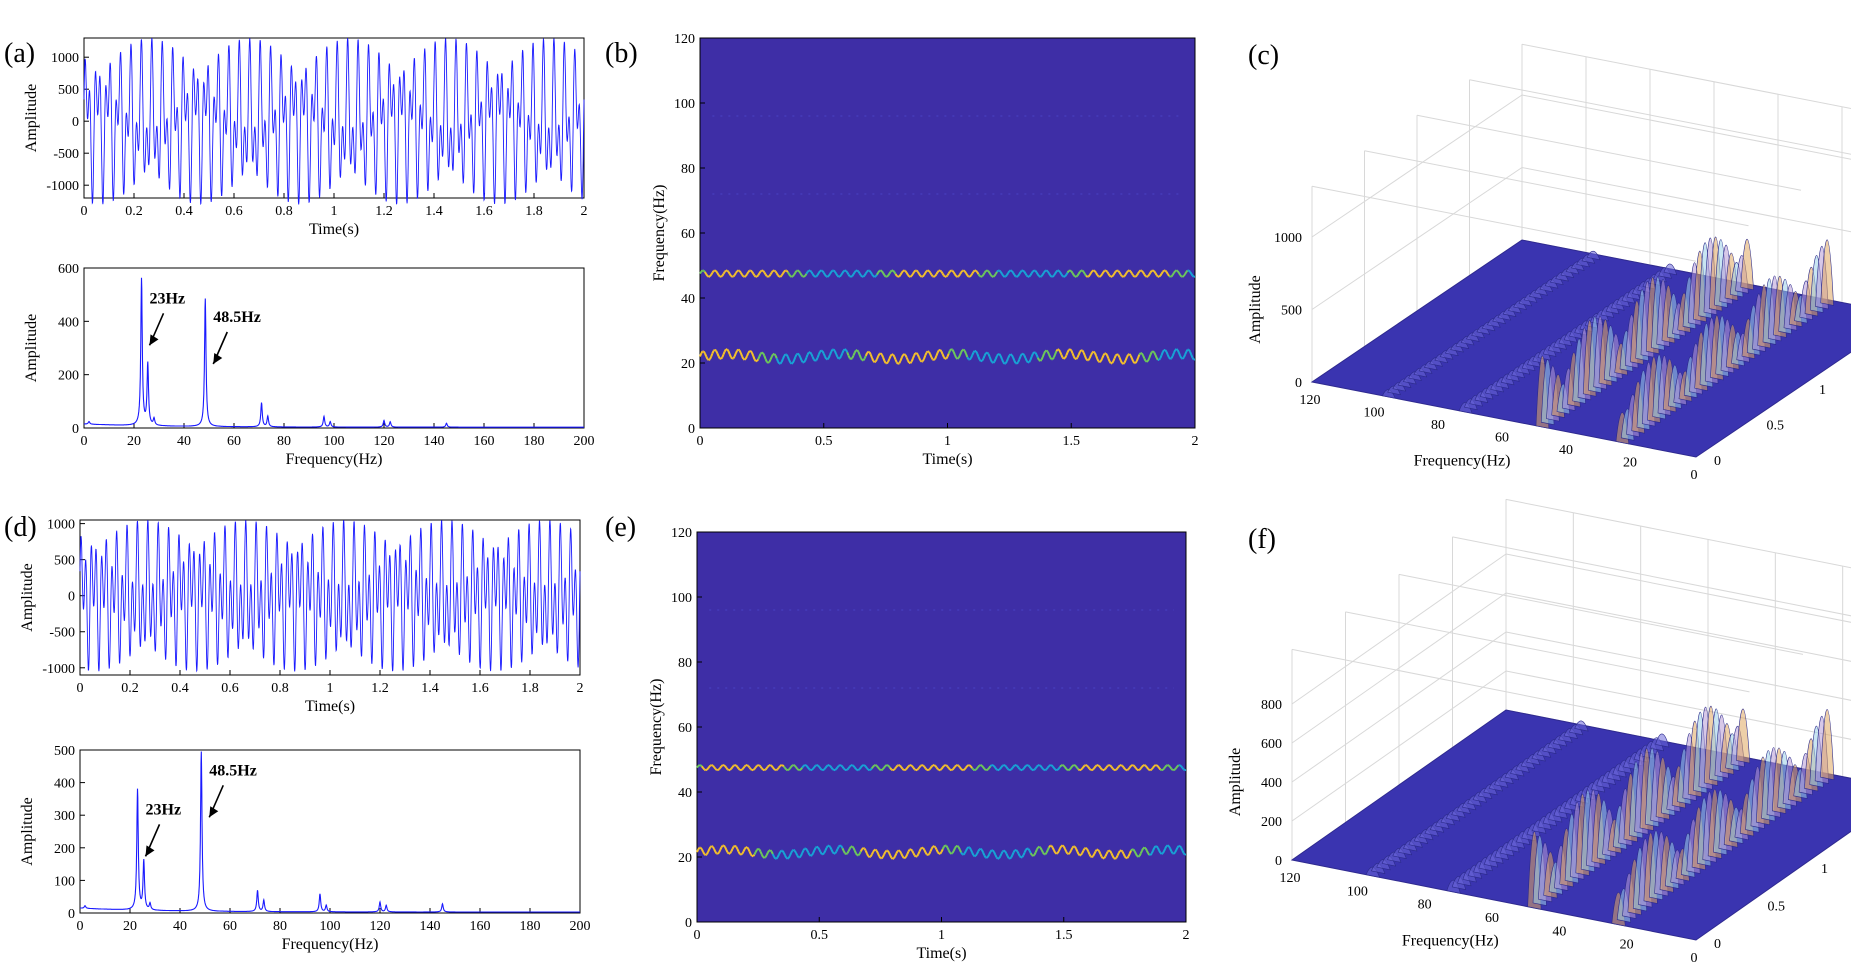 This screenshot has height=977, width=1851. What do you see at coordinates (1694, 475) in the screenshot?
I see `freq-tick-label: 0` at bounding box center [1694, 475].